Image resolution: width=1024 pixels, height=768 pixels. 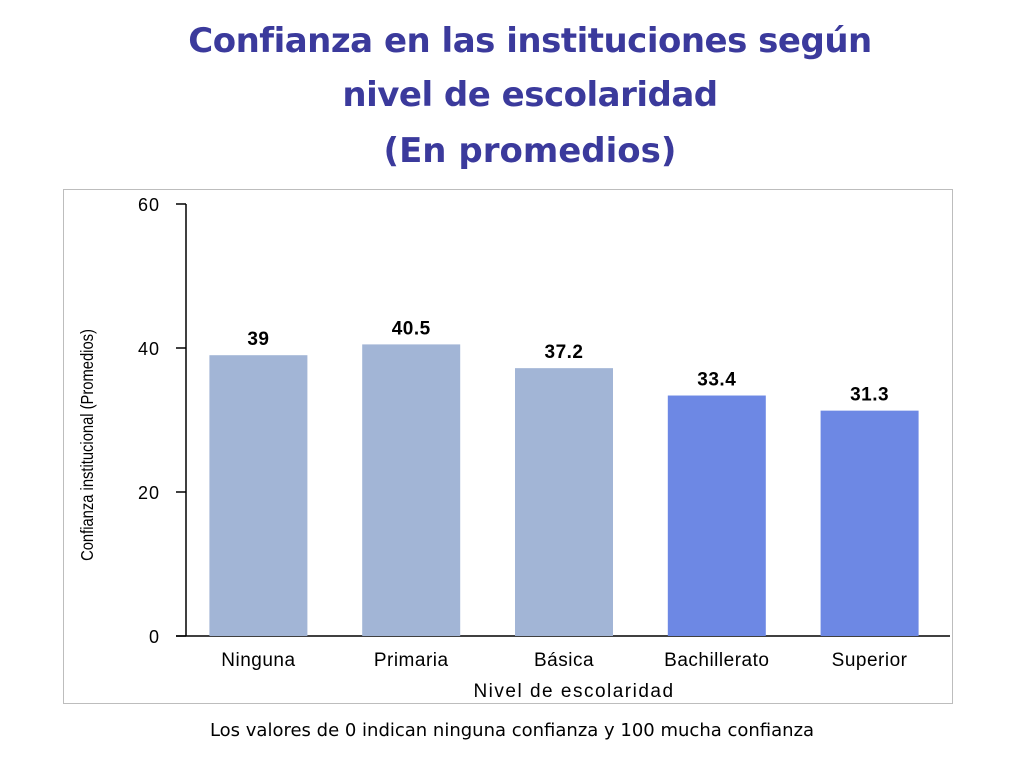 What do you see at coordinates (258, 339) in the screenshot?
I see `data-label: 39` at bounding box center [258, 339].